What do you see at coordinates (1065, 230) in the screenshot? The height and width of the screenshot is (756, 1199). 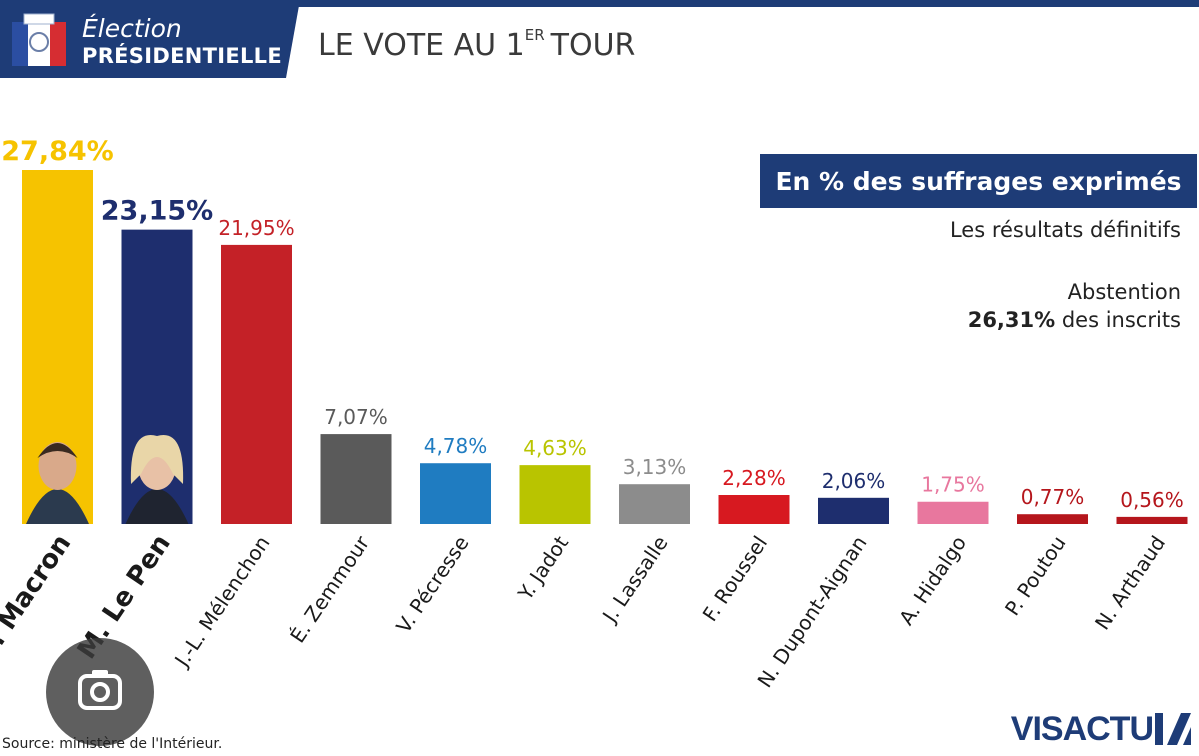 I see `results-note: Les résultats définitifs` at bounding box center [1065, 230].